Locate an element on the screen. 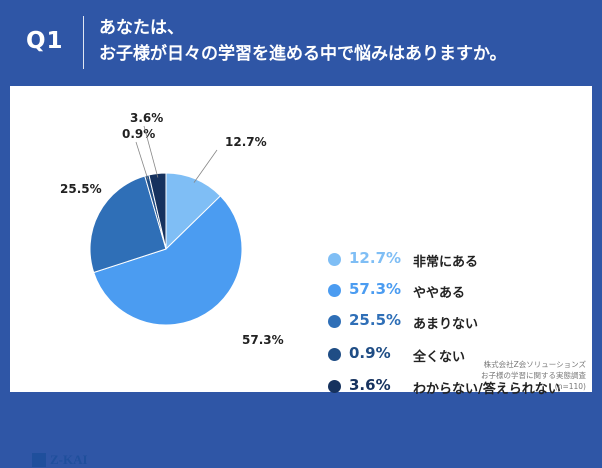 This screenshot has height=468, width=602. source-sample-size: (n=110) is located at coordinates (570, 386).